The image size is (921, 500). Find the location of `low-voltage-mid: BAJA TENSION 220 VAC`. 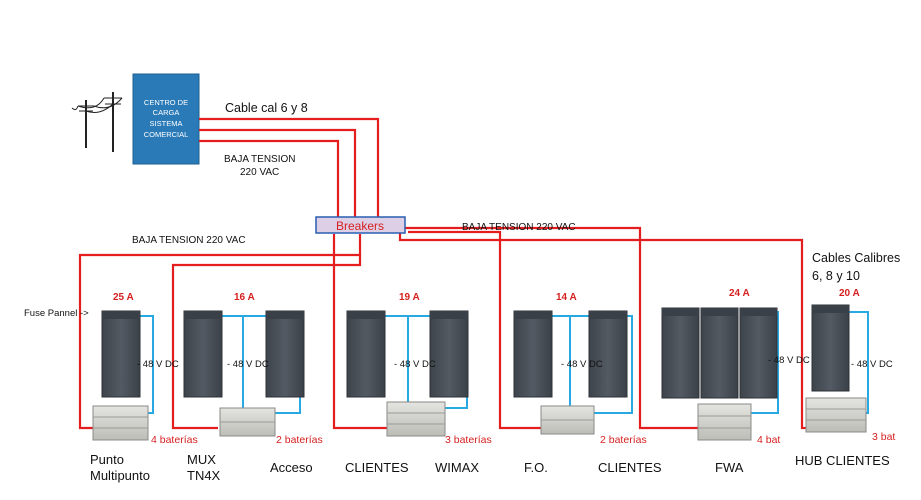

low-voltage-mid: BAJA TENSION 220 VAC is located at coordinates (189, 240).